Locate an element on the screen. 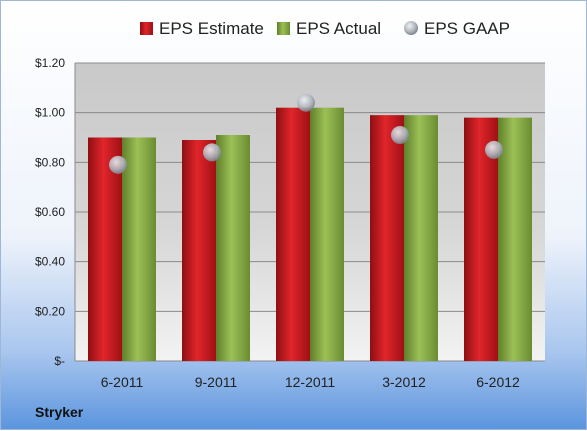  y-tick-label: $0.60 is located at coordinates (50, 212).